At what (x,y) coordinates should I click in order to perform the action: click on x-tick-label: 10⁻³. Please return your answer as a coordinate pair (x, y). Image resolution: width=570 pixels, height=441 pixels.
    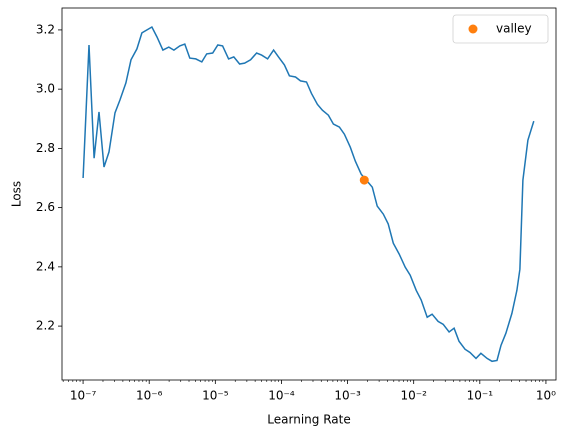
    Looking at the image, I should click on (347, 396).